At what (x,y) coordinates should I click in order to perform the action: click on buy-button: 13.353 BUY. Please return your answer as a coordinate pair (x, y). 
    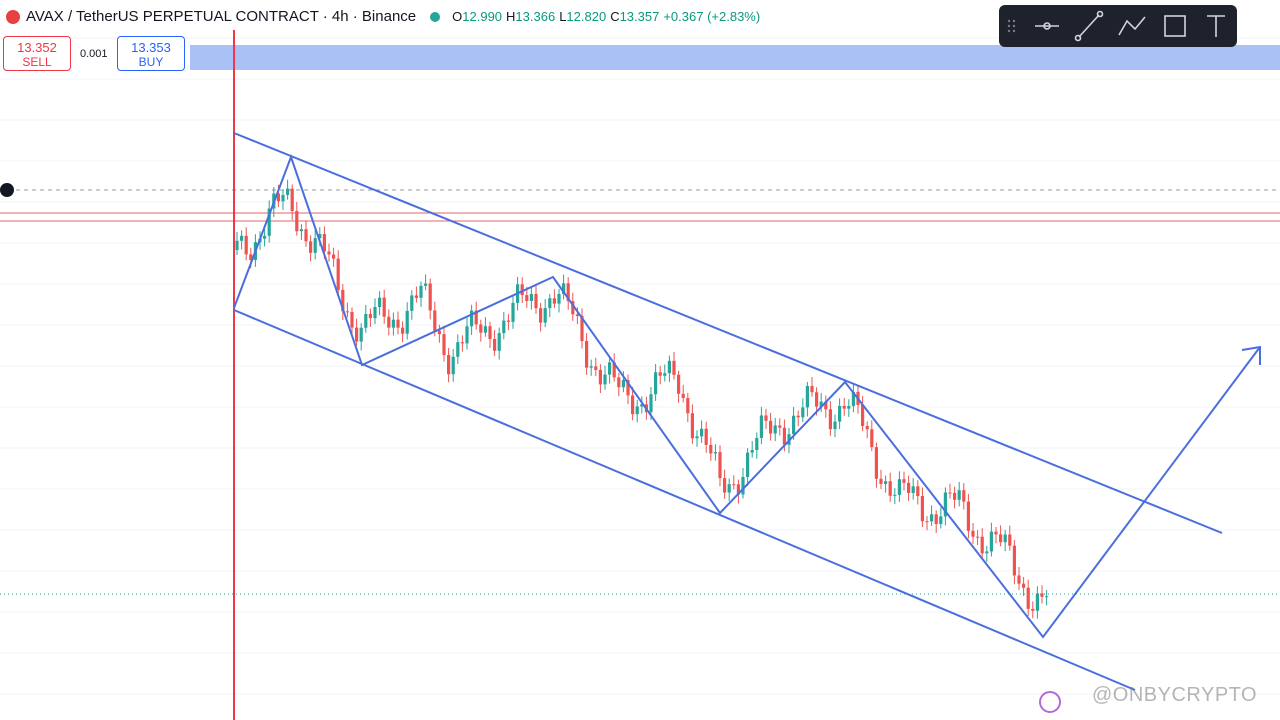
    Looking at the image, I should click on (151, 53).